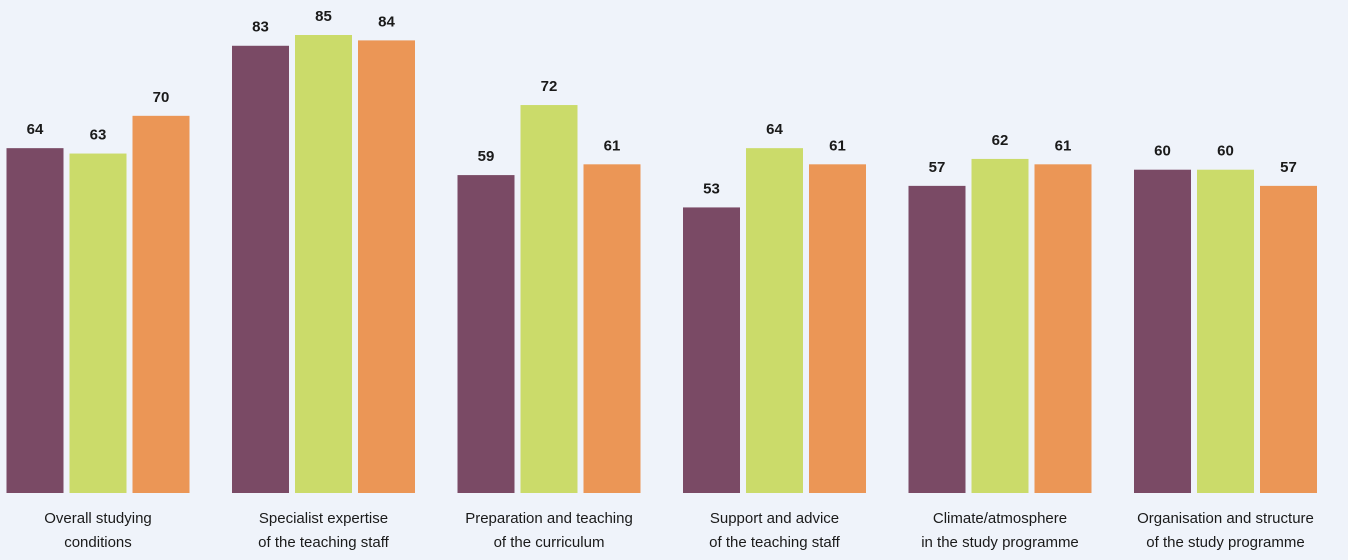 This screenshot has width=1348, height=560. What do you see at coordinates (386, 21) in the screenshot?
I see `value-label: 84` at bounding box center [386, 21].